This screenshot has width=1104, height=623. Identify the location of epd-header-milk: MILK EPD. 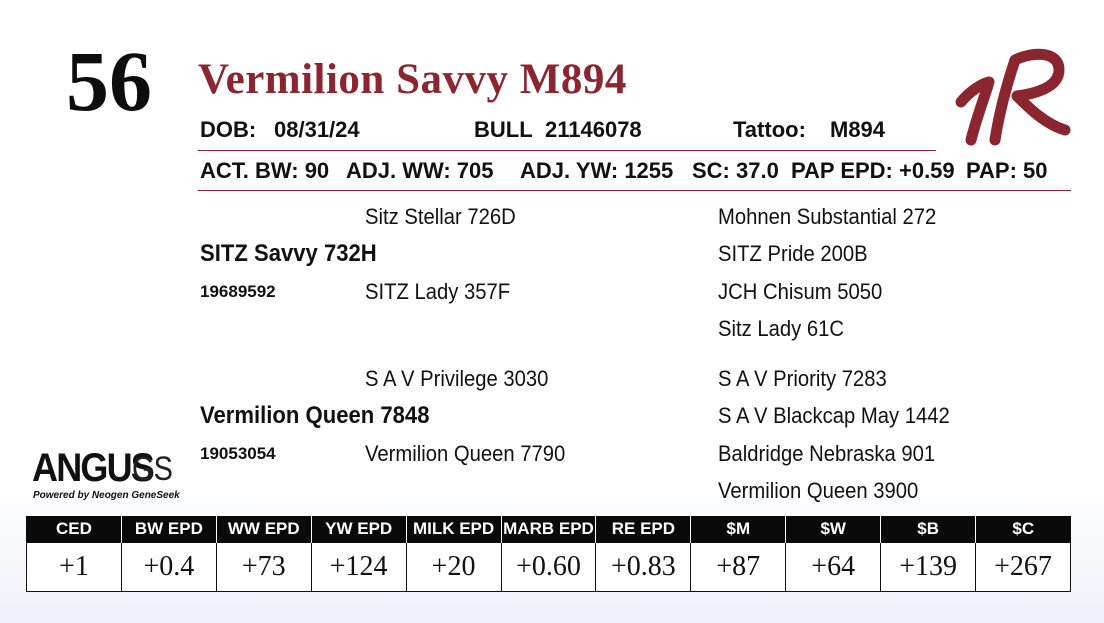
(453, 529).